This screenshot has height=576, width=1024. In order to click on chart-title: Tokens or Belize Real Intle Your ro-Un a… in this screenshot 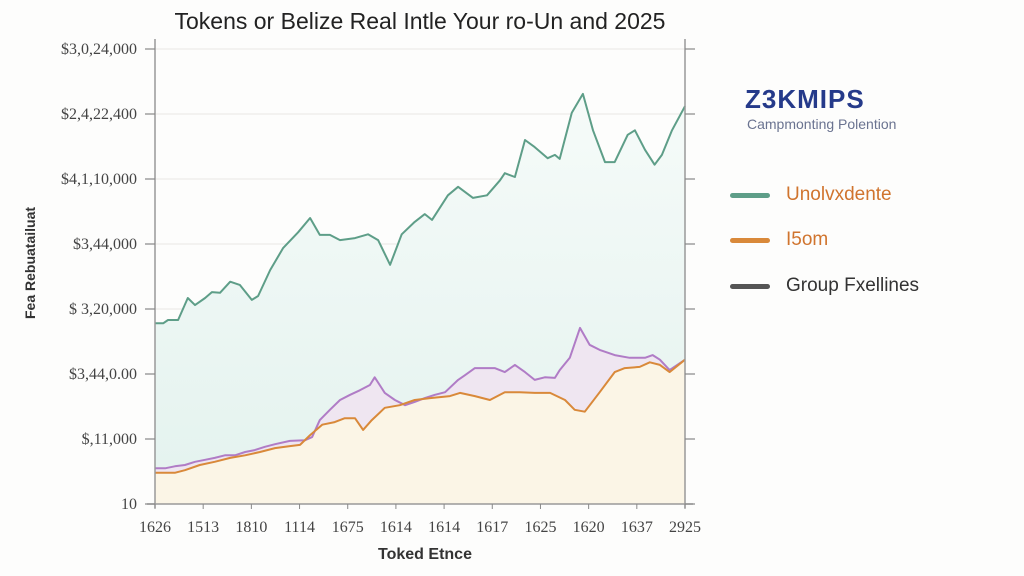, I will do `click(420, 21)`.